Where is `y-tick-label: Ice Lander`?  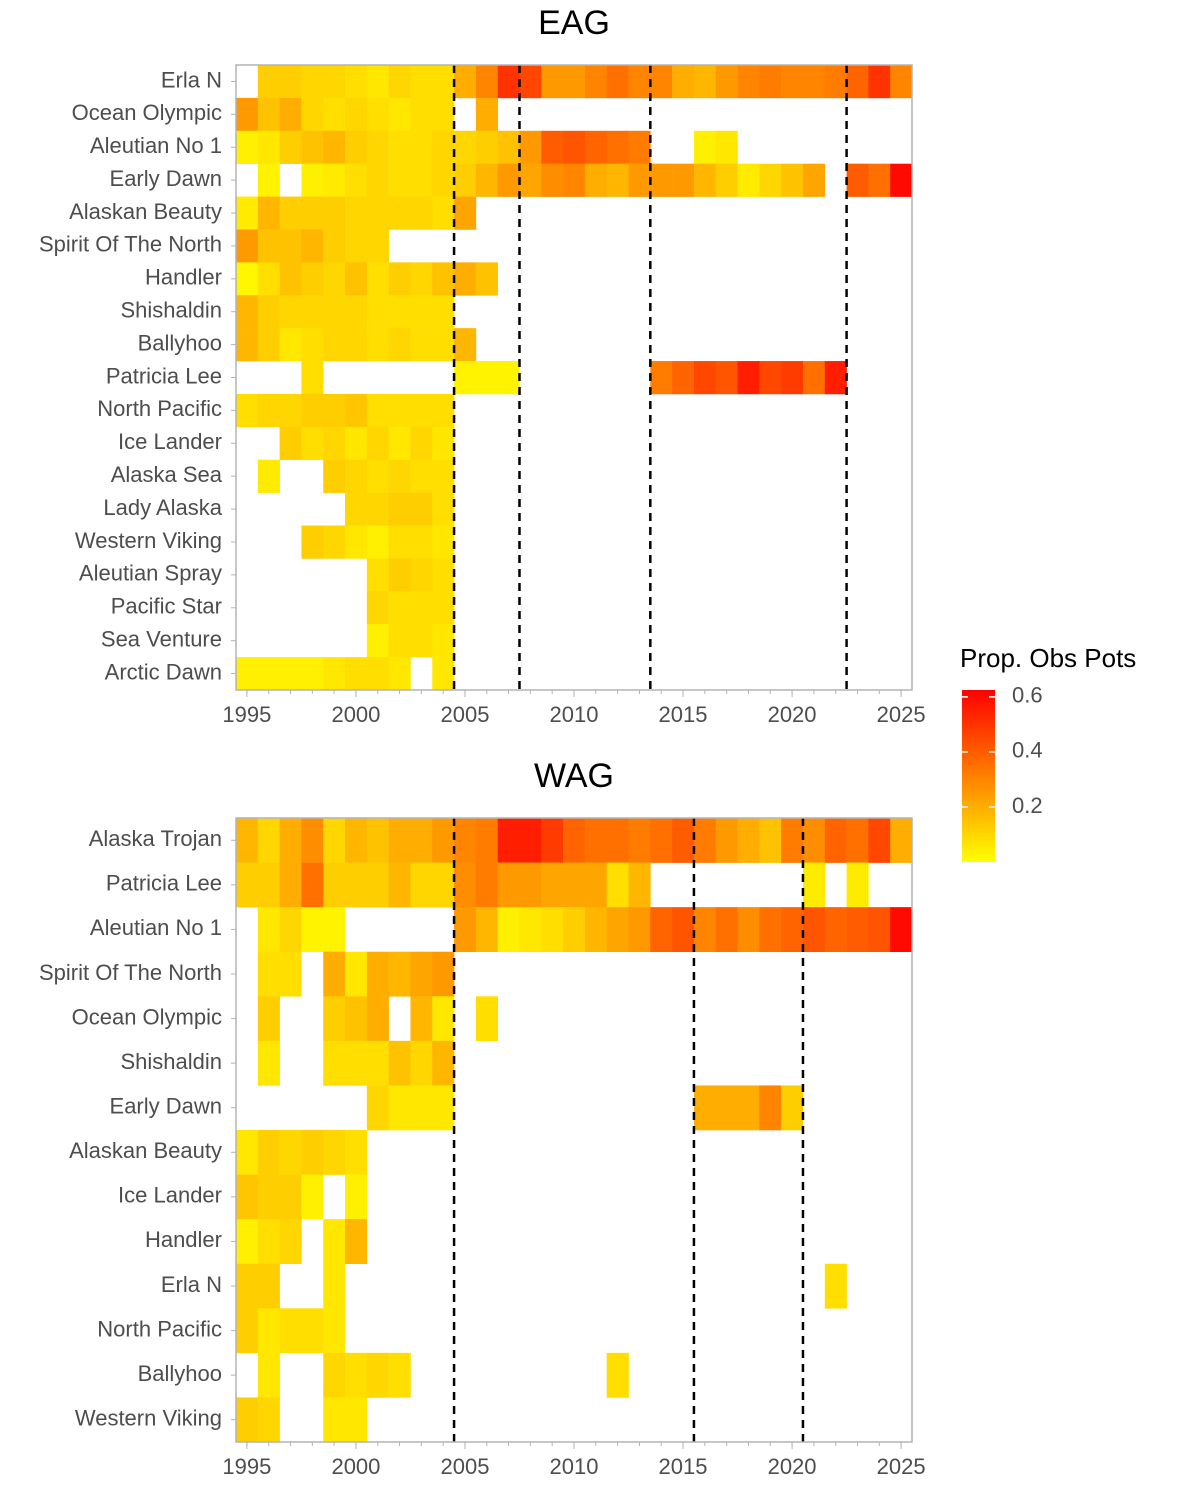
y-tick-label: Ice Lander is located at coordinates (170, 1195).